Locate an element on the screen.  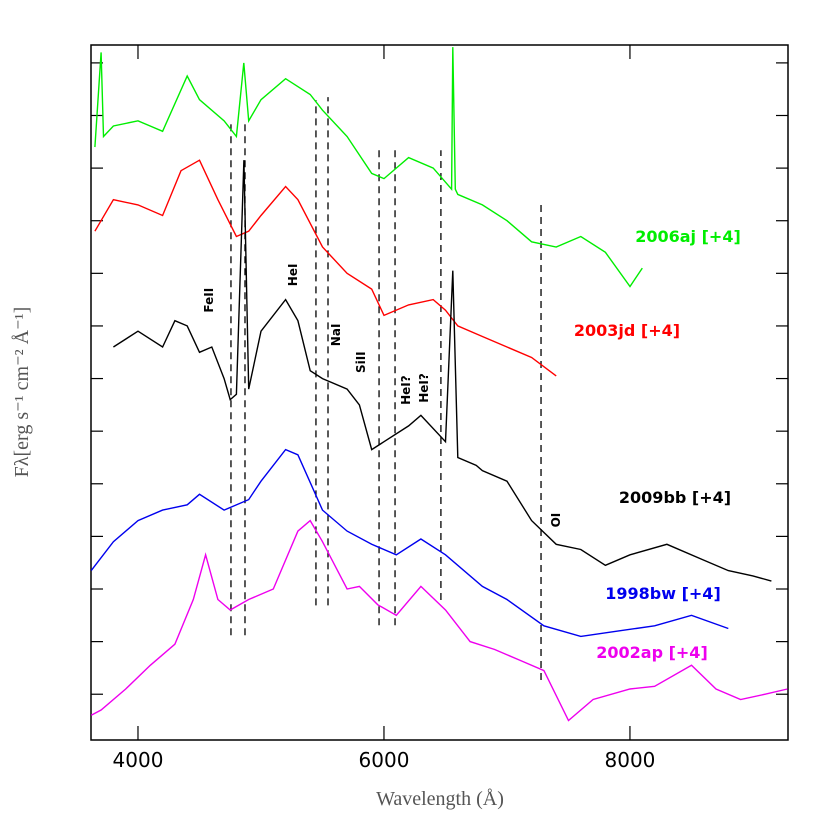
series-label: 2009bb [+4] is located at coordinates (675, 497).